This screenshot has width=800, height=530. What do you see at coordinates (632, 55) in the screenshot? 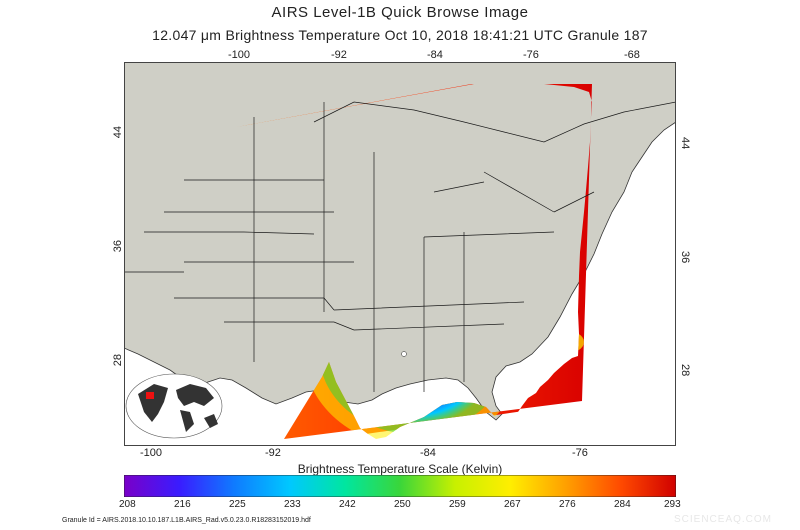
I see `top-lon-label: -68` at bounding box center [632, 55].